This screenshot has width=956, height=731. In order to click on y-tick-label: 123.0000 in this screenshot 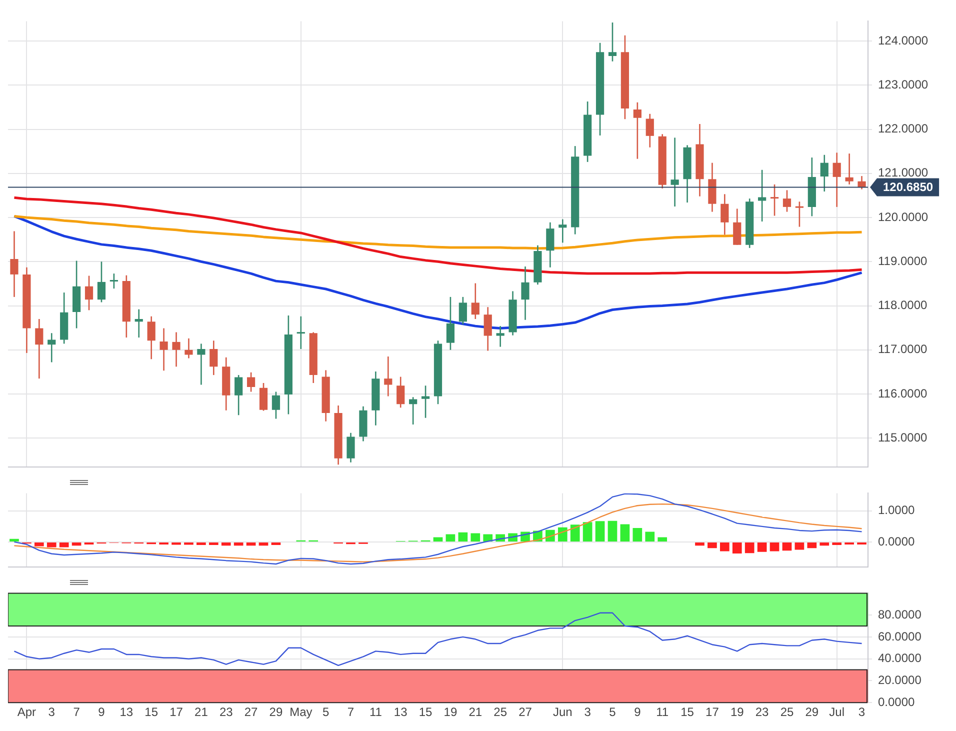, I will do `click(903, 84)`.